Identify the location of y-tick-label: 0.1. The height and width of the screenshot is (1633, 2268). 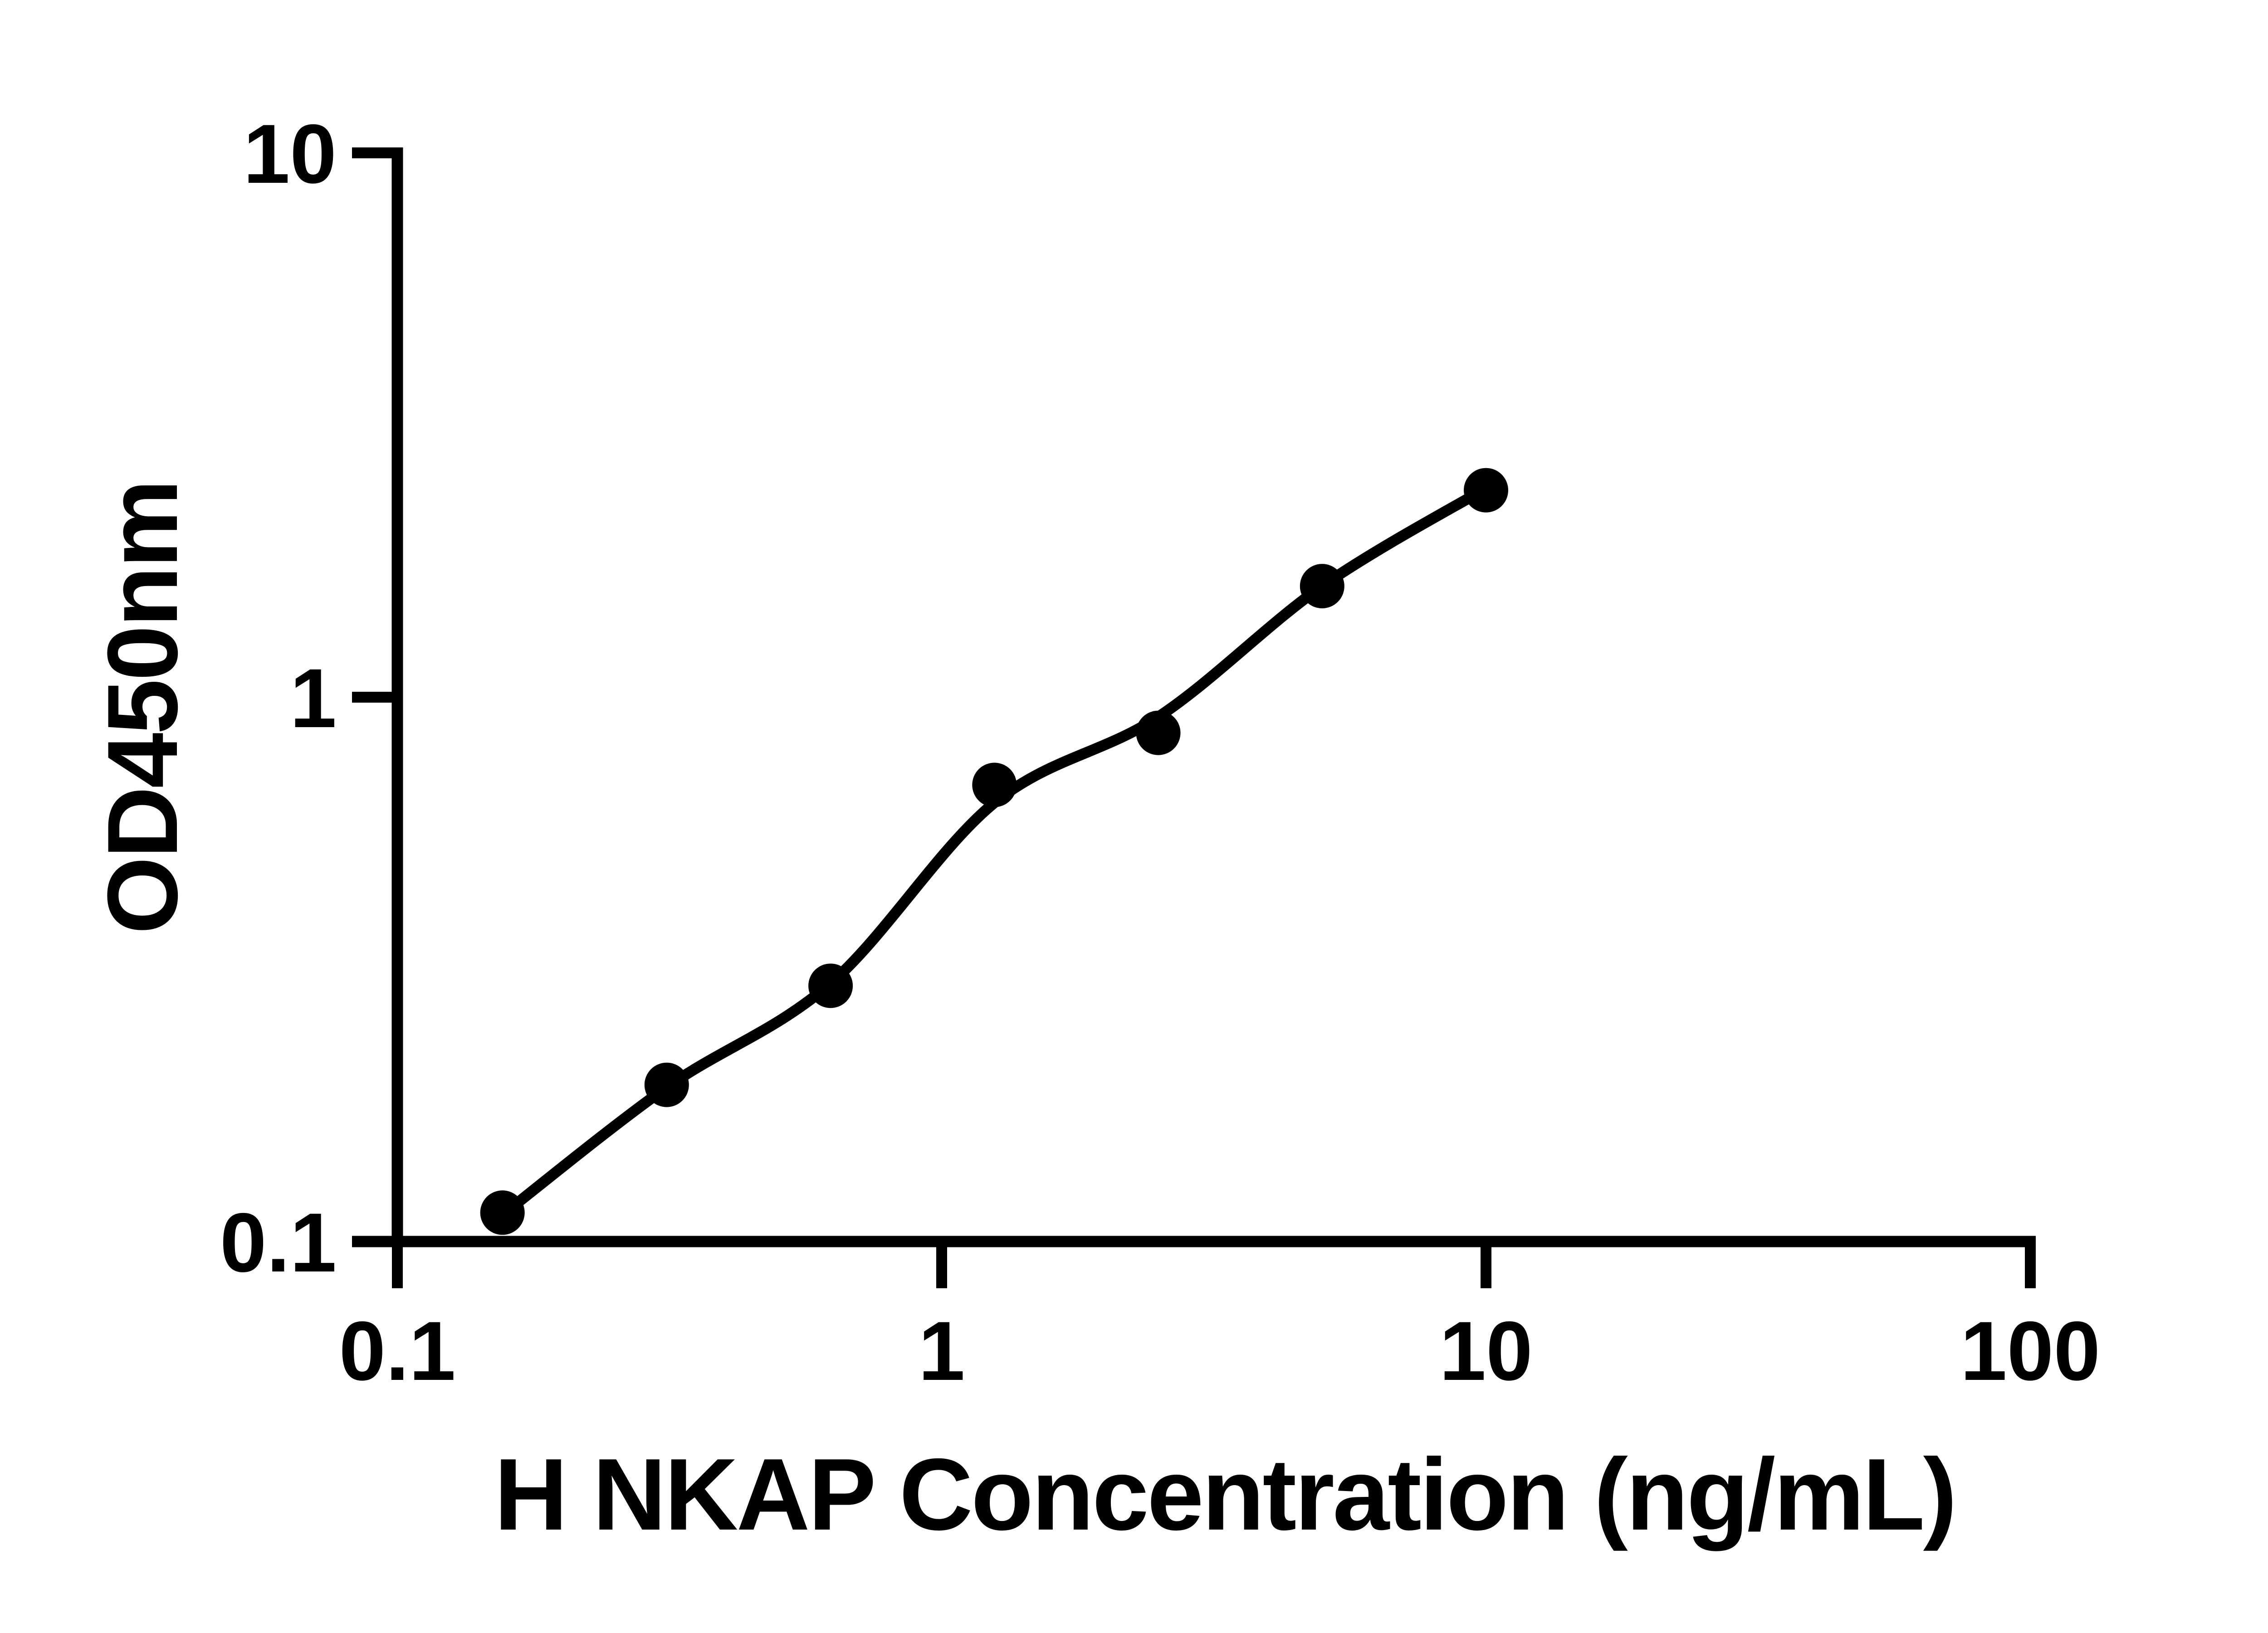
(278, 1243).